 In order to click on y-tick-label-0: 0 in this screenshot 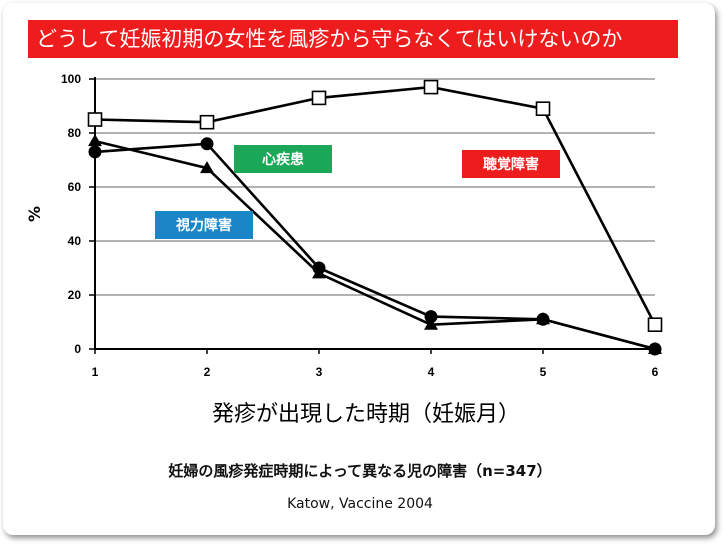, I will do `click(77, 349)`.